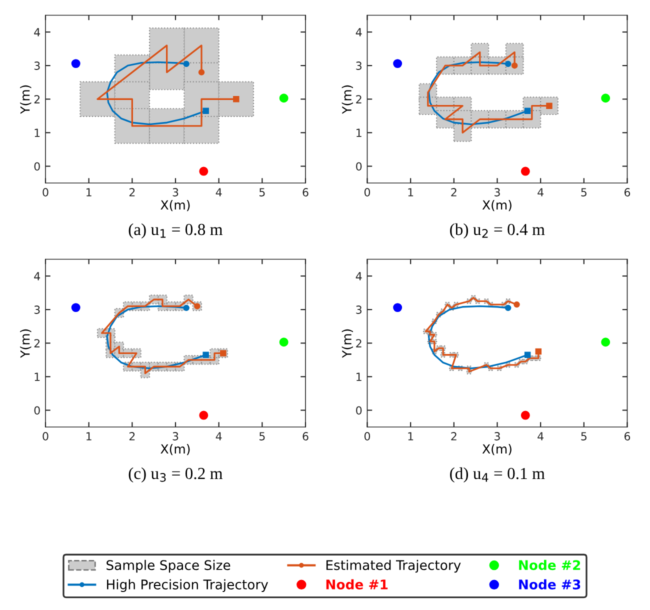 This screenshot has width=650, height=610. I want to click on legend-label: Node #1, so click(357, 584).